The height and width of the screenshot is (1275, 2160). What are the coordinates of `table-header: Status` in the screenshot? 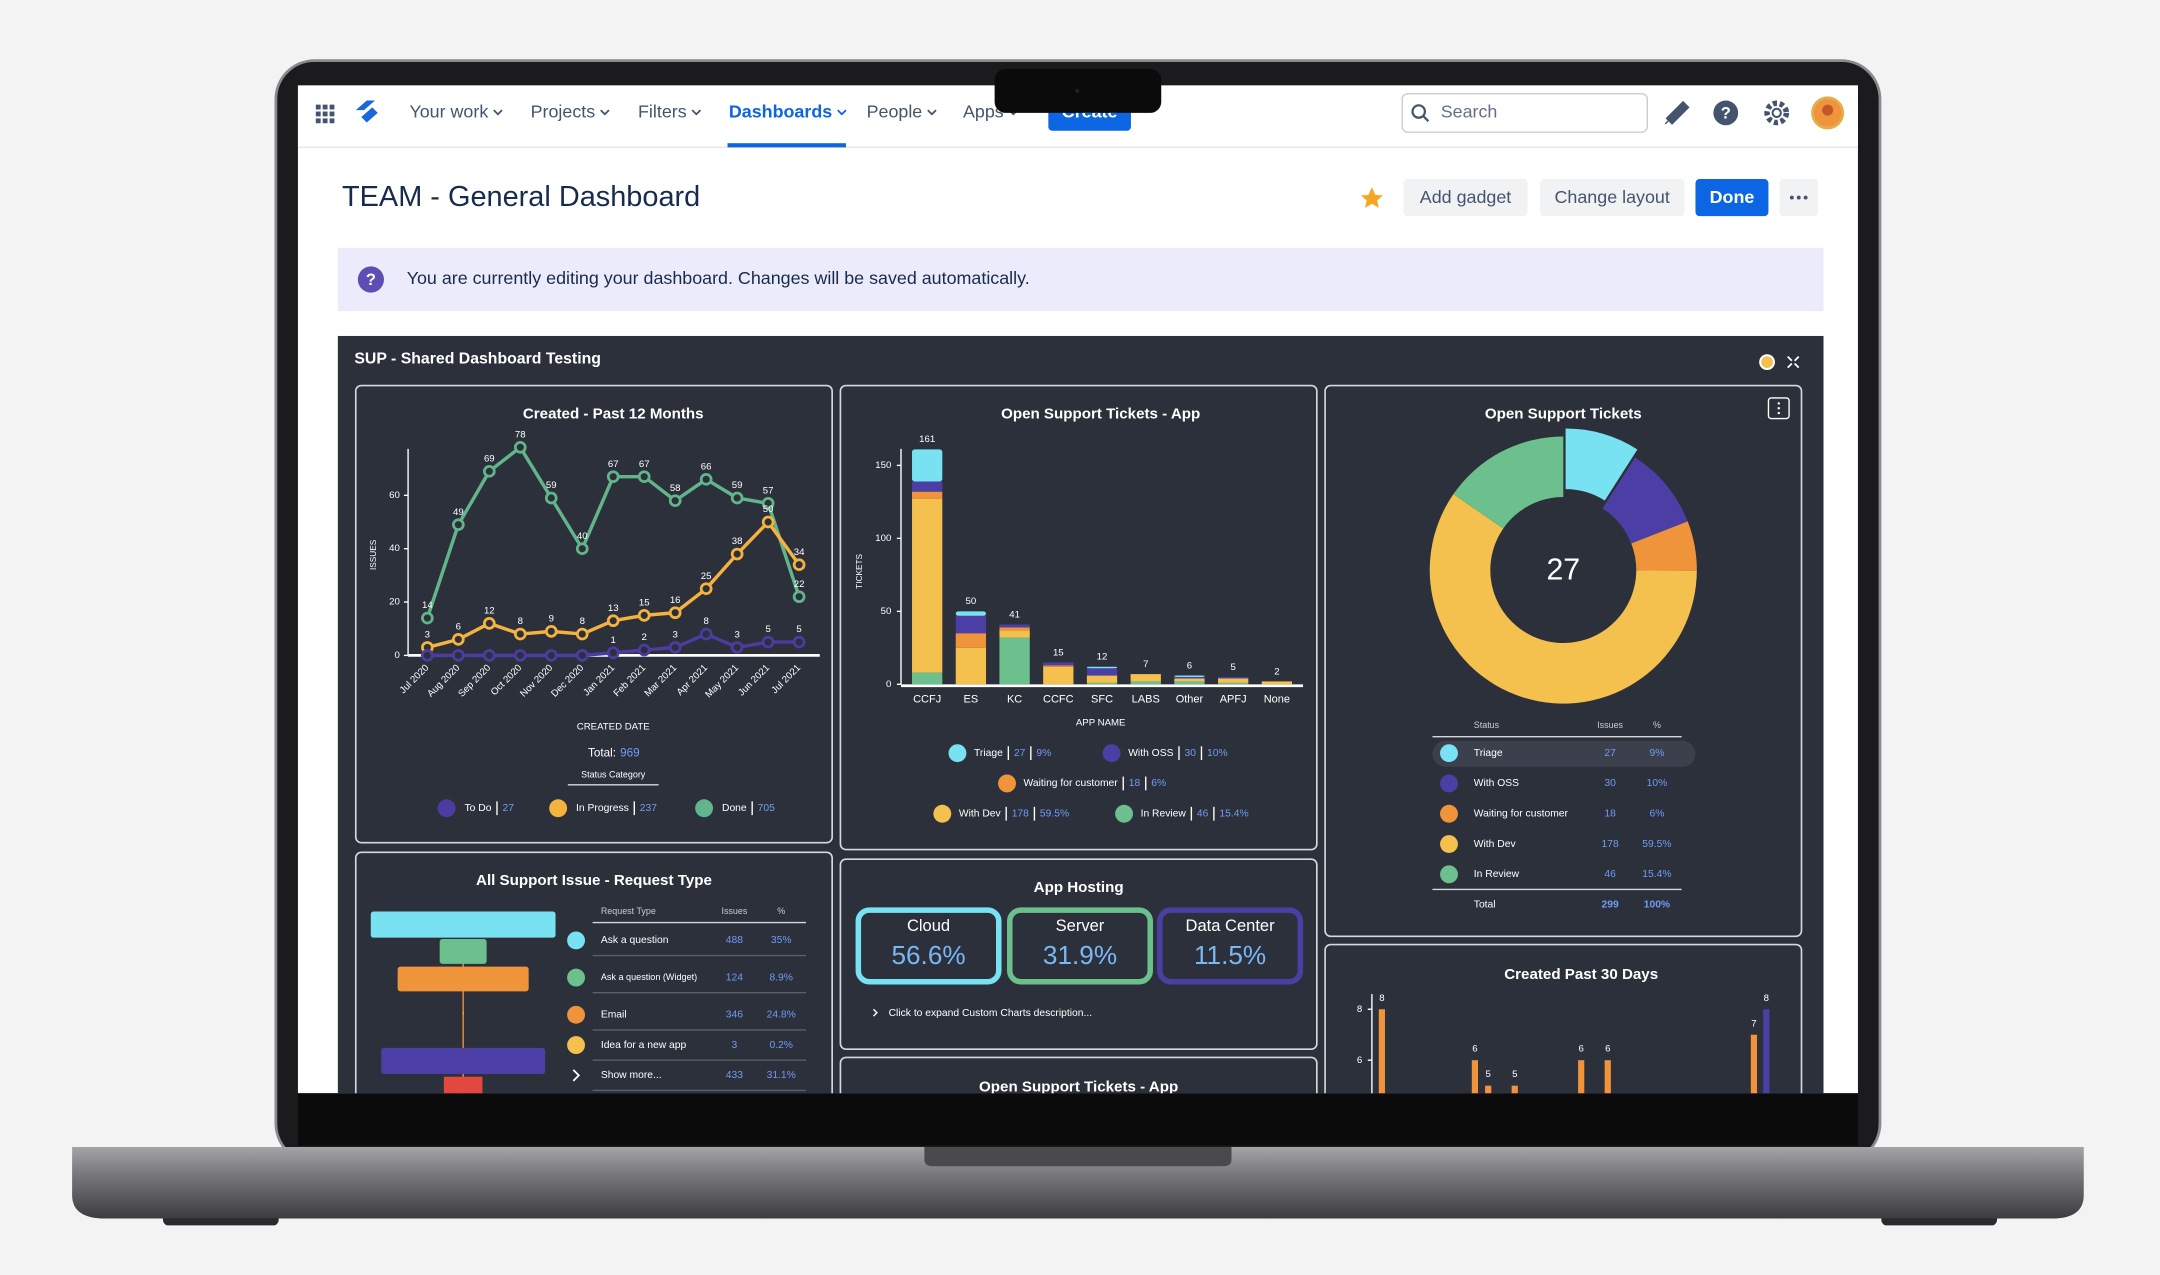 It's located at (1487, 725).